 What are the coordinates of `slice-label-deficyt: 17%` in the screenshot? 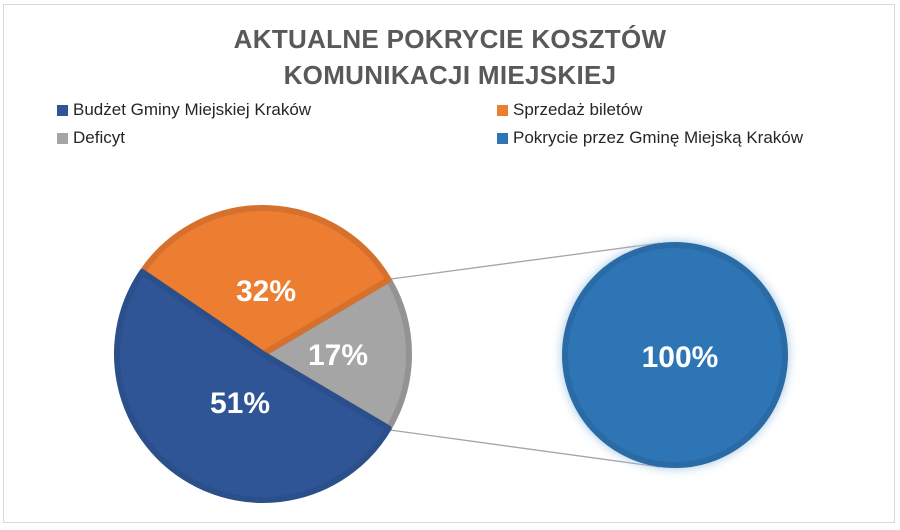 It's located at (338, 355).